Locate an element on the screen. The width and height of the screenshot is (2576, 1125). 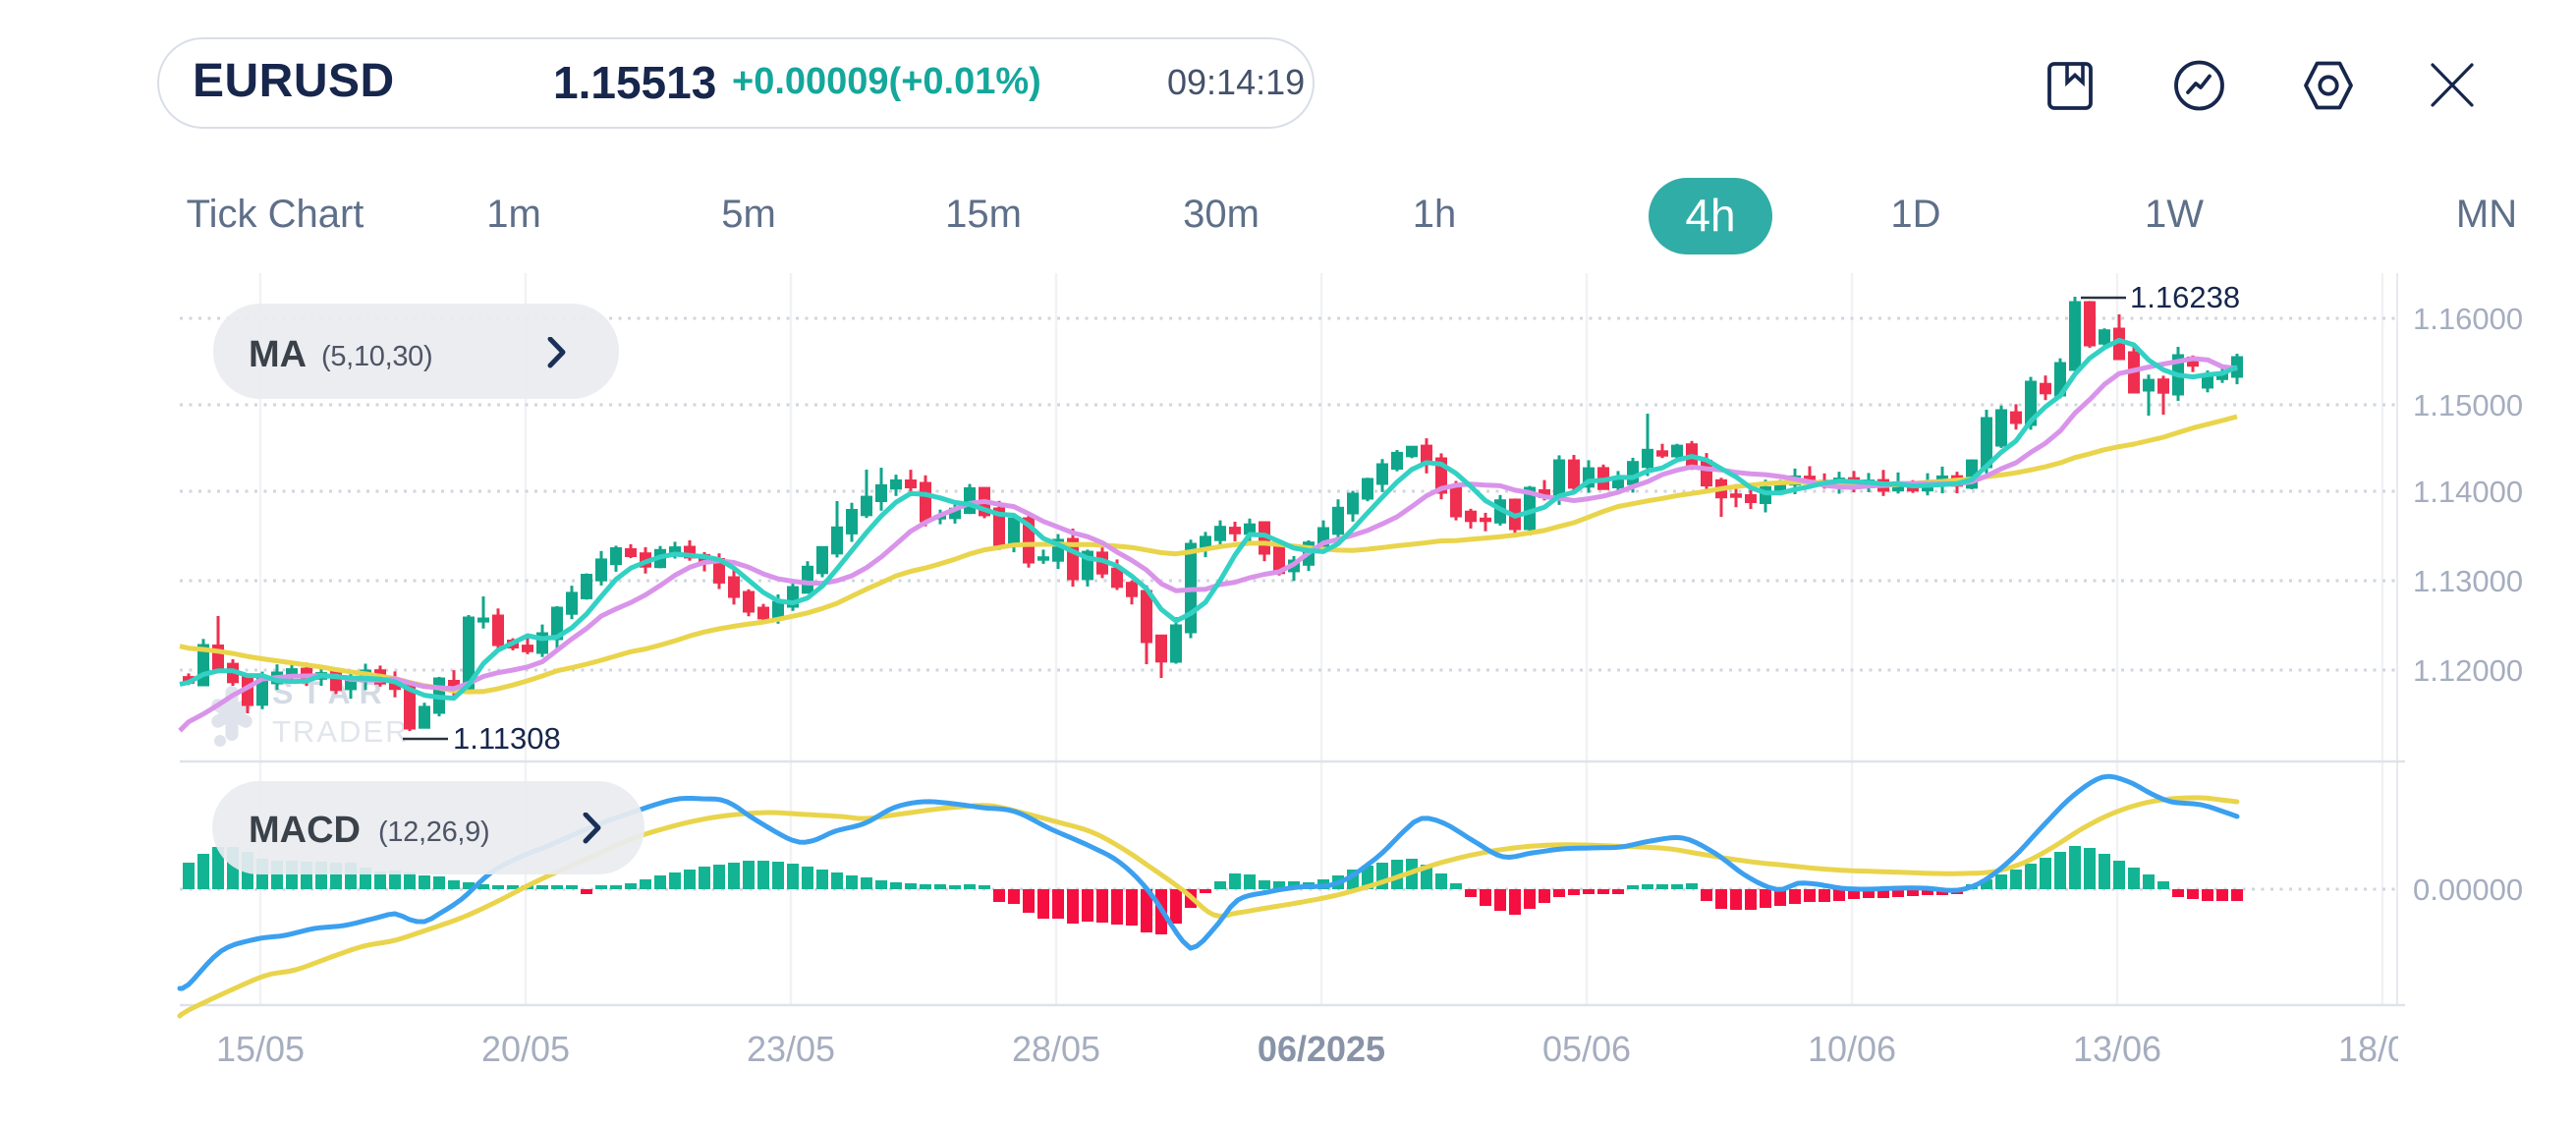
svg-text: 1.16000 is located at coordinates (2468, 319).